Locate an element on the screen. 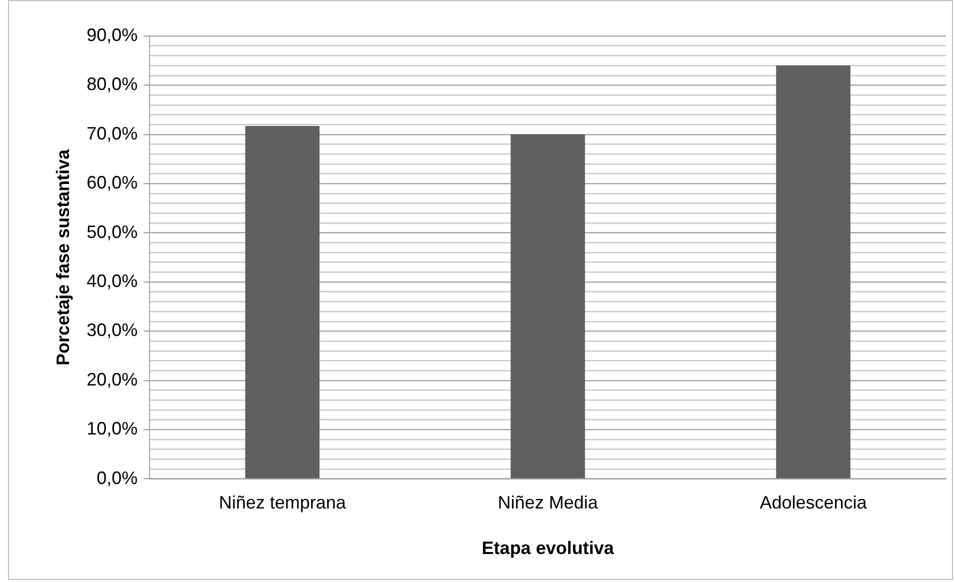  x-tick-label: Niñez Media is located at coordinates (548, 502).